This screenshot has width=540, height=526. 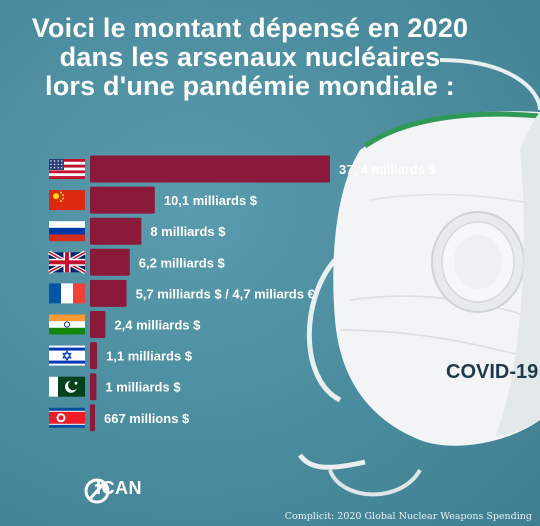 I want to click on flag-france-icon, so click(x=67, y=293).